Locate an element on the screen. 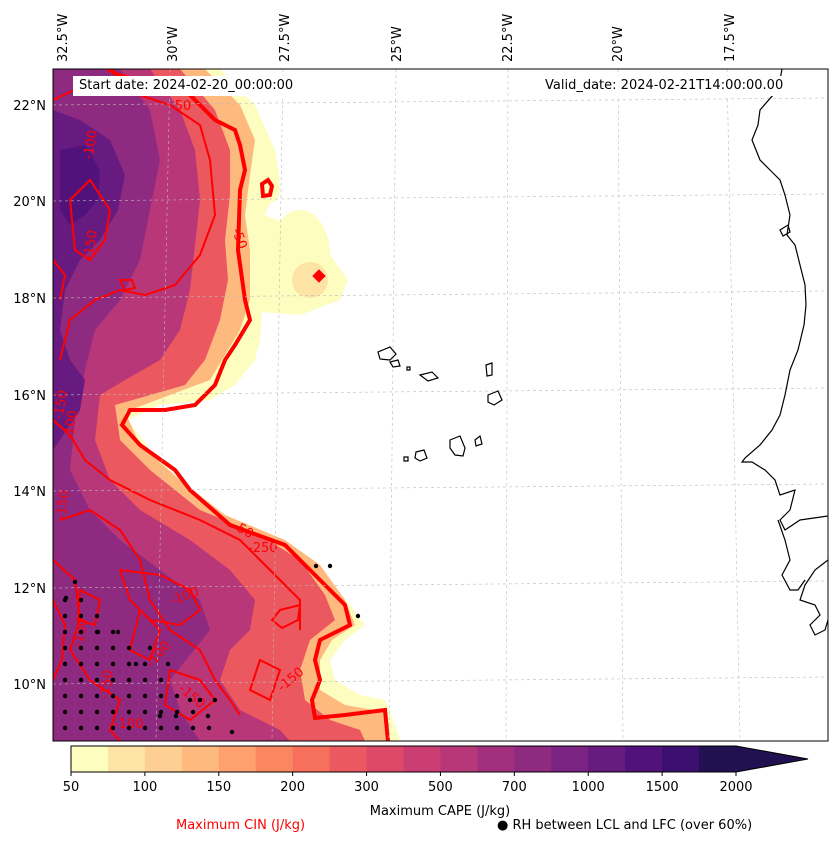 The image size is (837, 845). colorbar-tick-label: 200 is located at coordinates (292, 787).